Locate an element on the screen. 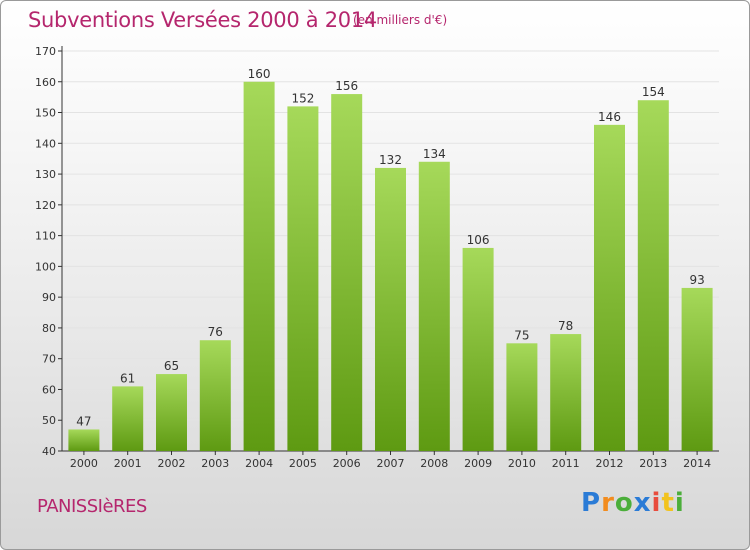 This screenshot has height=550, width=750. x-tick-label: 2007 is located at coordinates (391, 463).